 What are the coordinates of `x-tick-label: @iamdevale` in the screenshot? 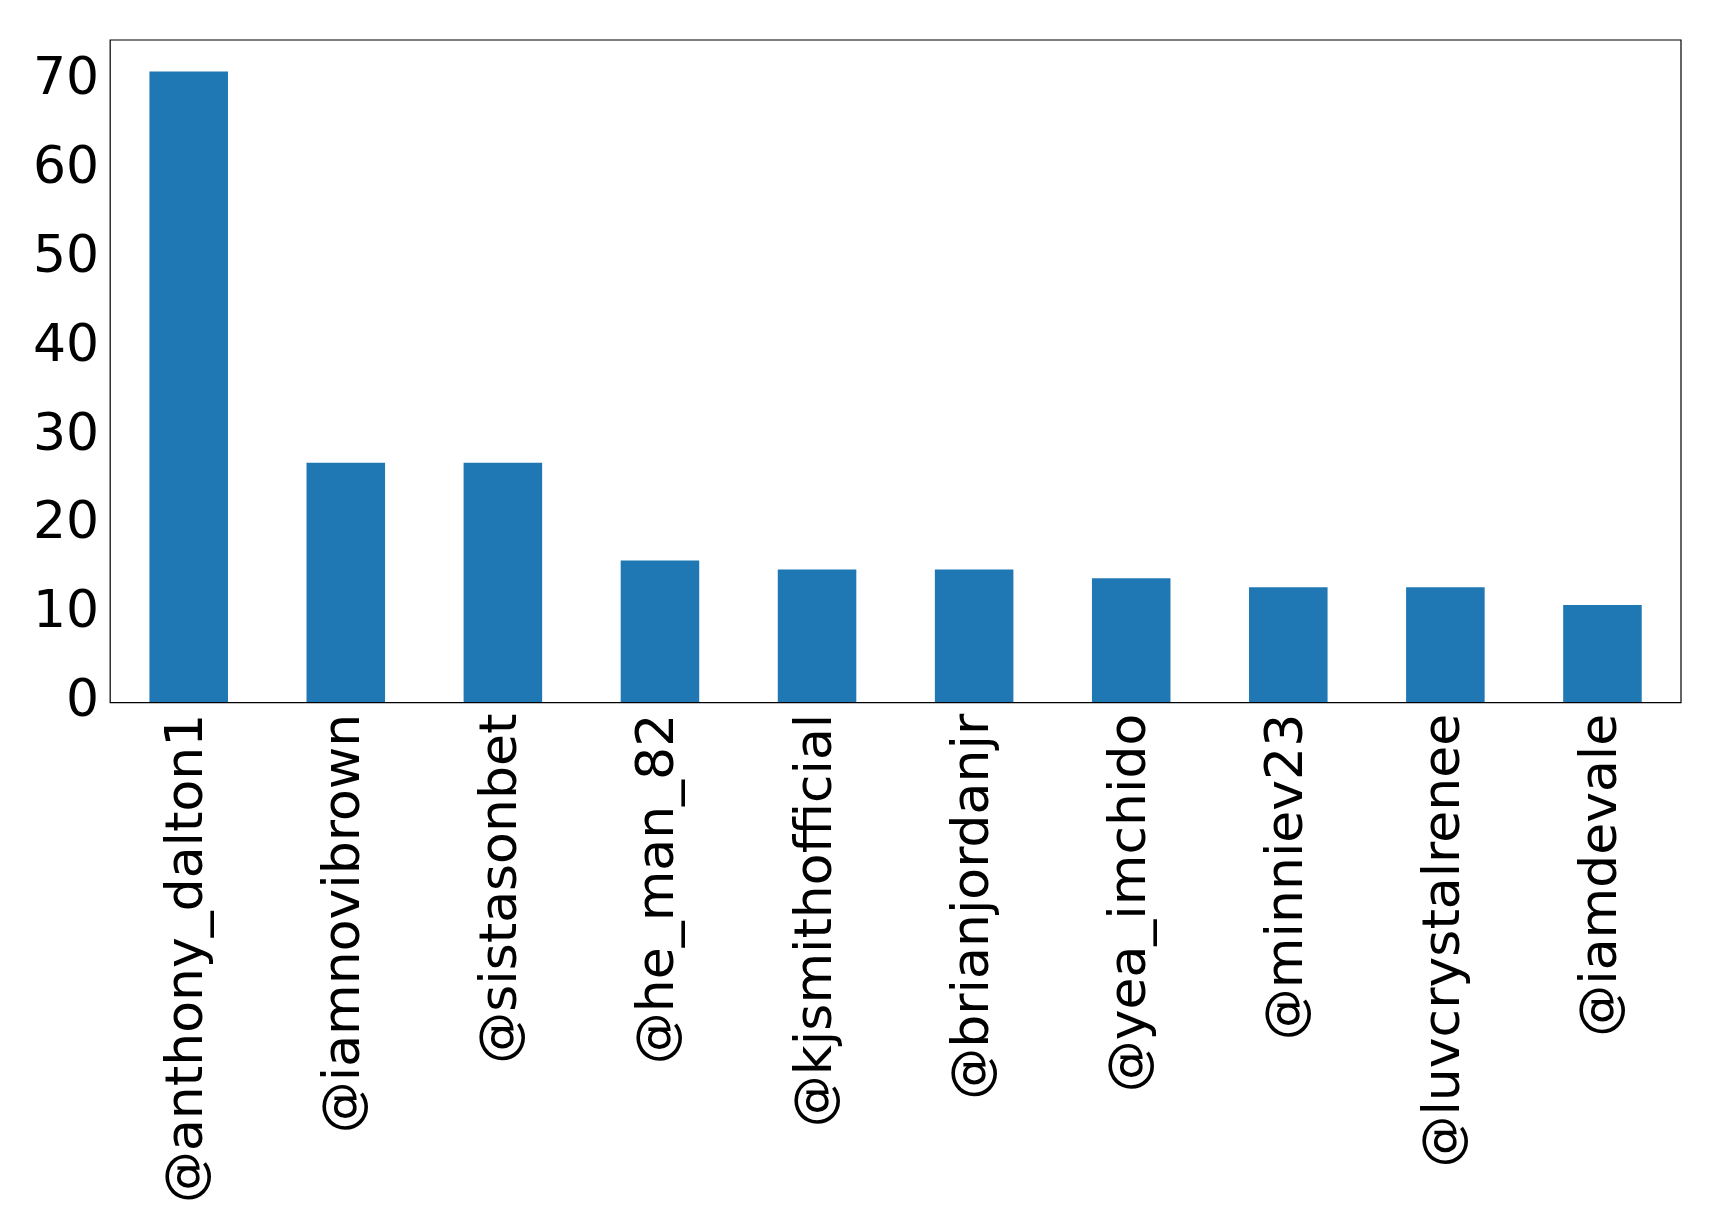 It's located at (1597, 875).